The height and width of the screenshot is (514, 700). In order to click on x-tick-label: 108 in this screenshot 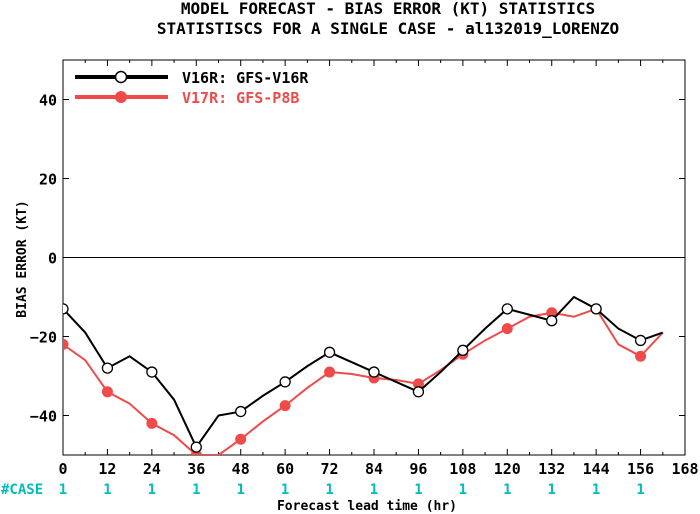, I will do `click(462, 469)`.